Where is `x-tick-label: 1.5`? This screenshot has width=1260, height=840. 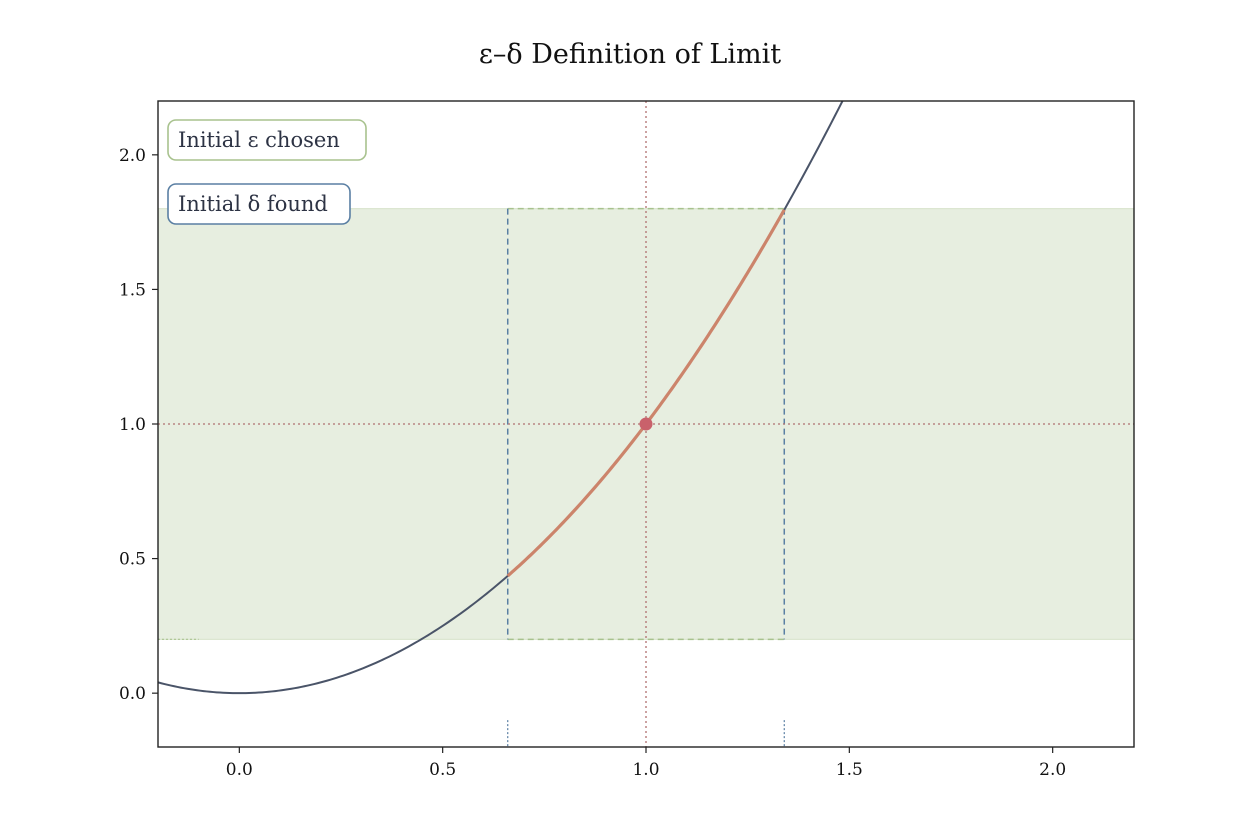
x-tick-label: 1.5 is located at coordinates (849, 770).